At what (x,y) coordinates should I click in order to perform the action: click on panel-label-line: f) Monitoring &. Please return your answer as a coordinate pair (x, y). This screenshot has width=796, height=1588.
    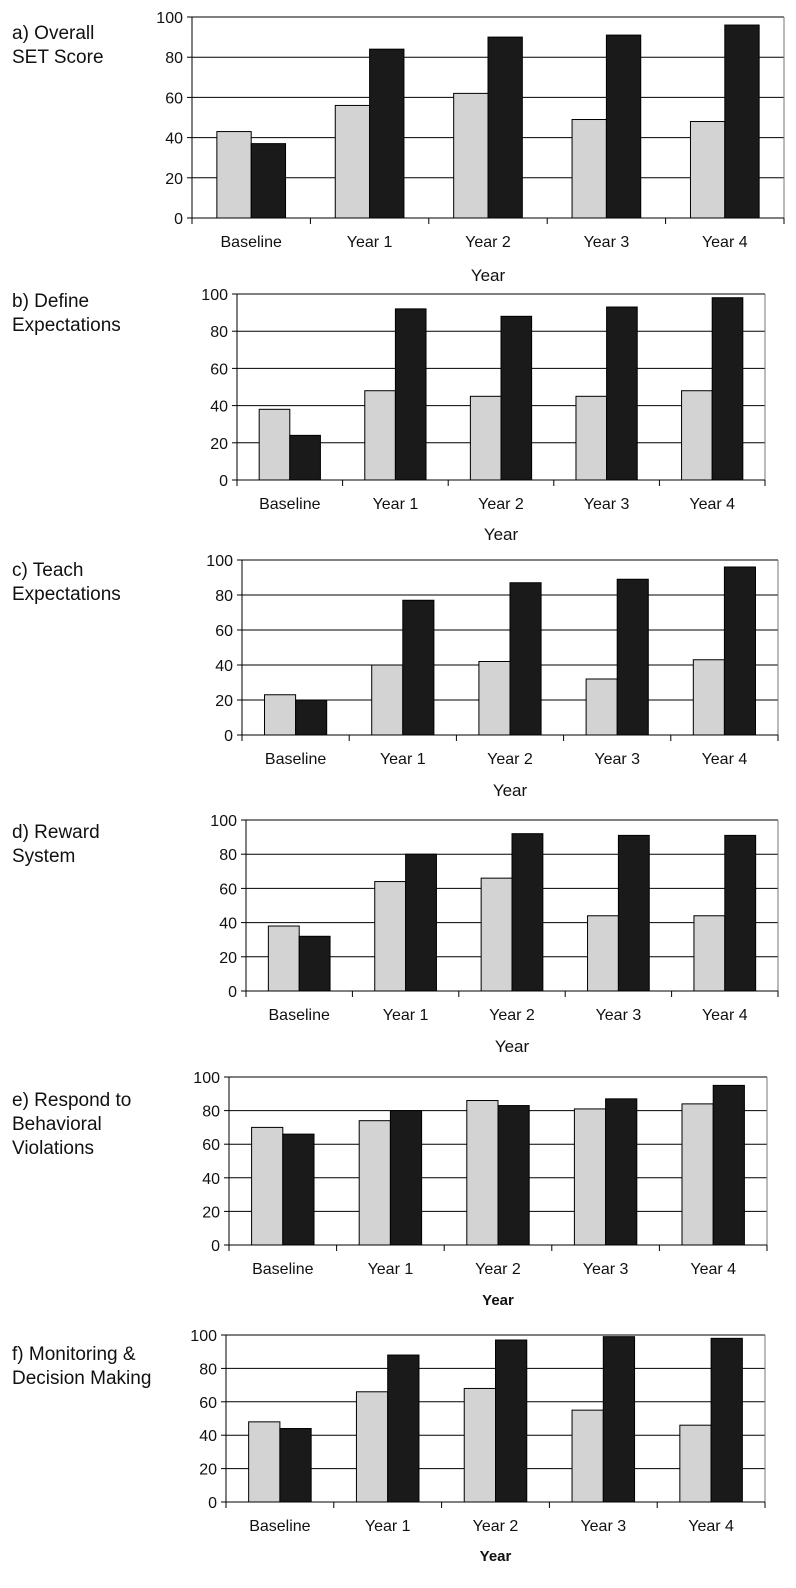
    Looking at the image, I should click on (74, 1354).